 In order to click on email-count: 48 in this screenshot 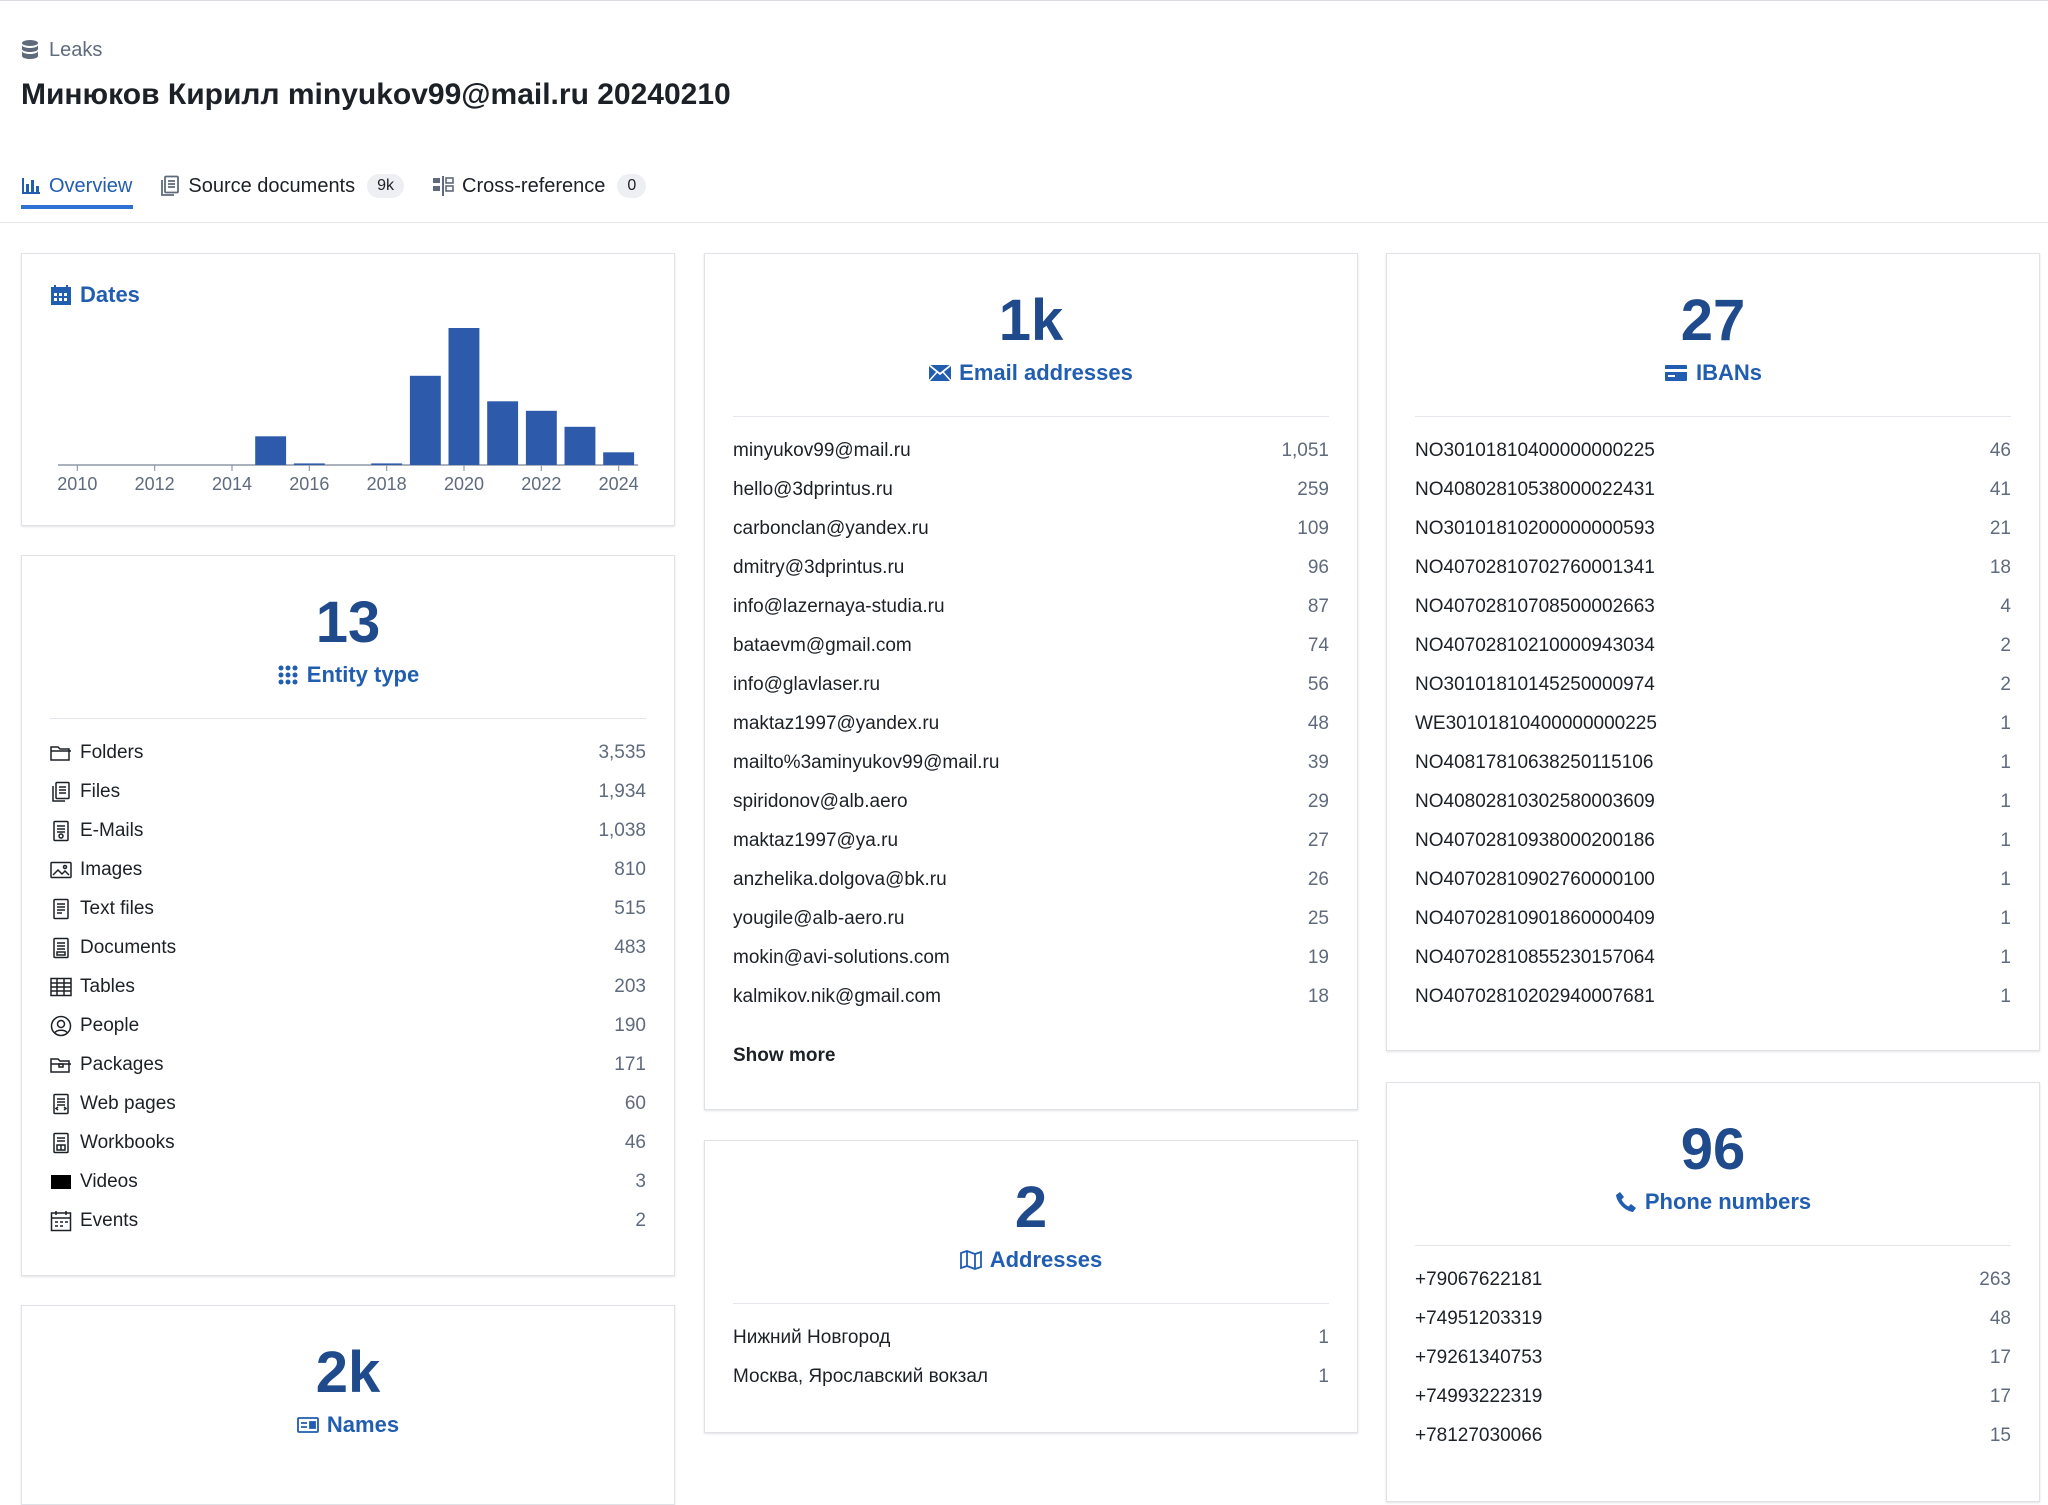, I will do `click(1318, 723)`.